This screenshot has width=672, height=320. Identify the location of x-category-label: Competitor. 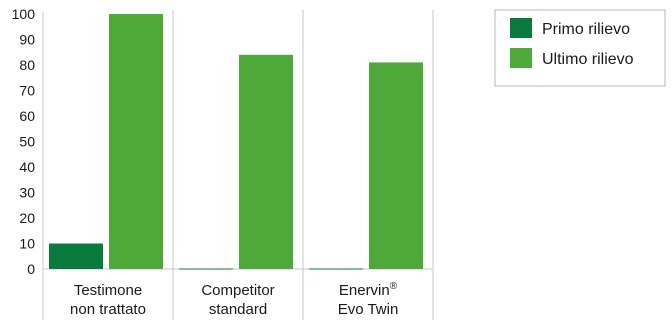
(237, 290).